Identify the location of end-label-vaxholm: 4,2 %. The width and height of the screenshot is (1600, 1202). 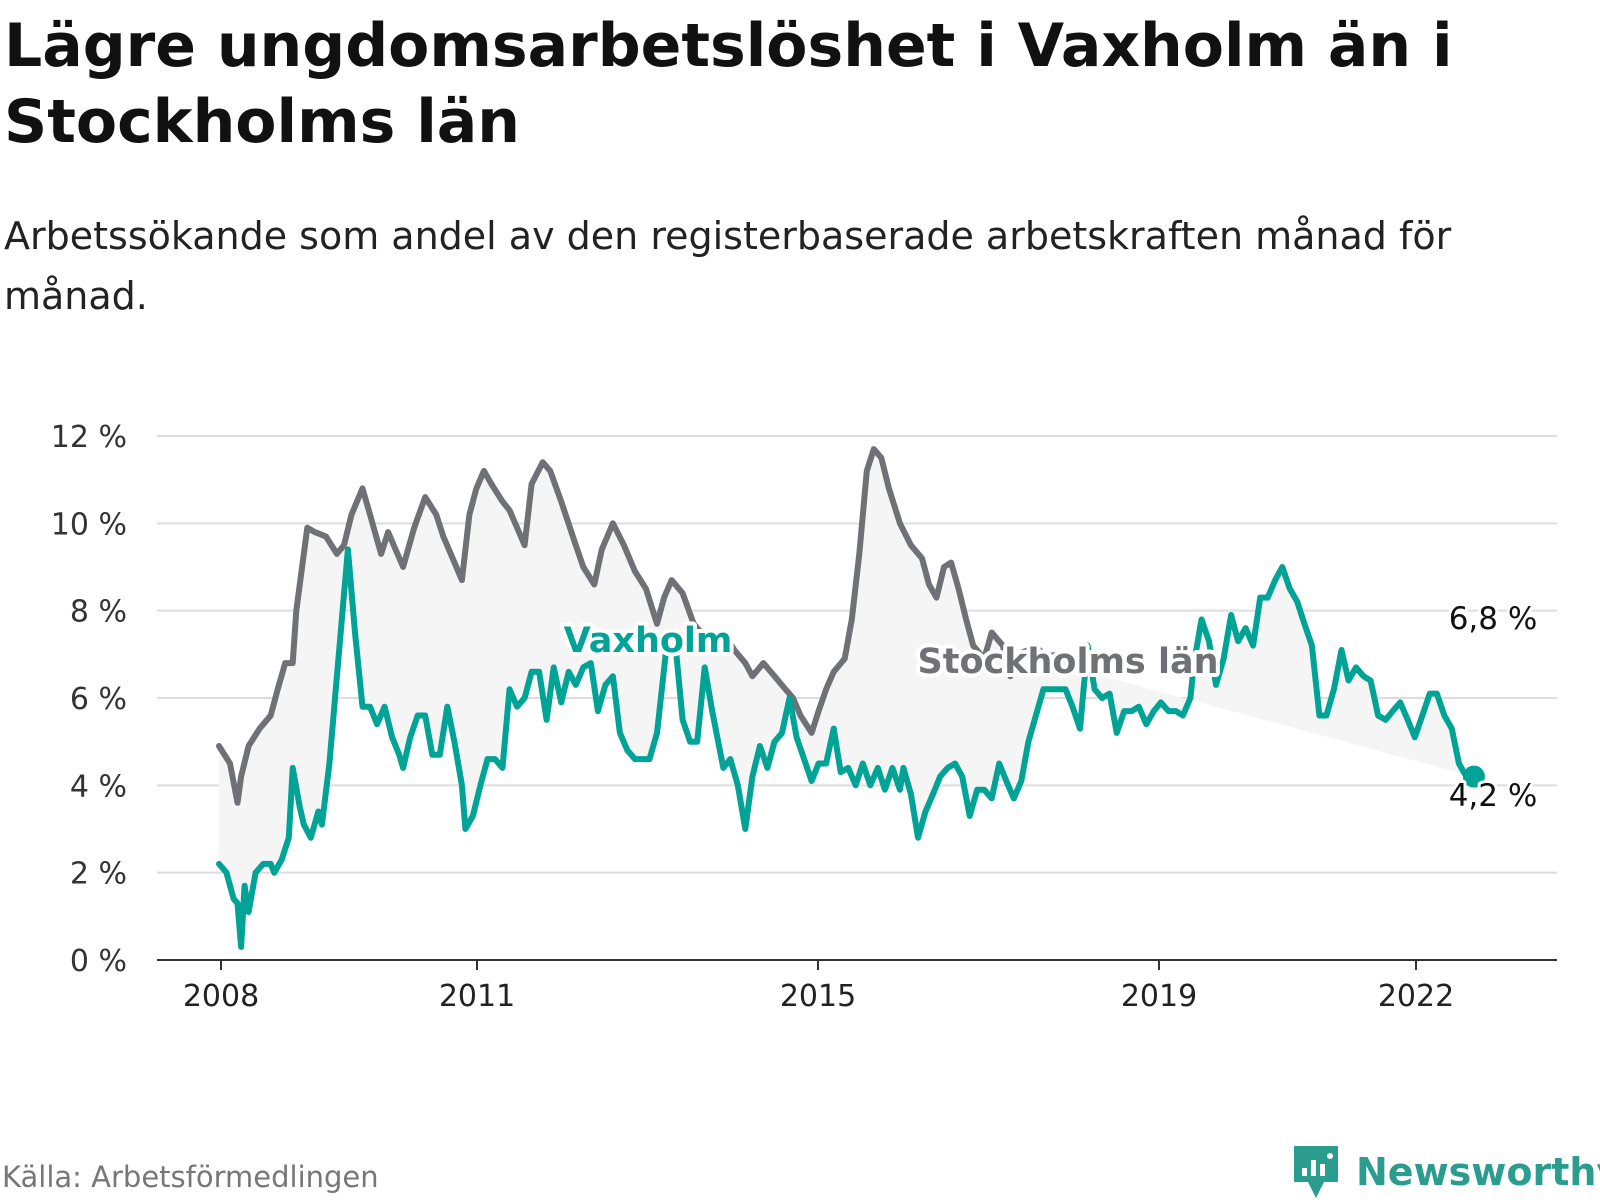
(1493, 796).